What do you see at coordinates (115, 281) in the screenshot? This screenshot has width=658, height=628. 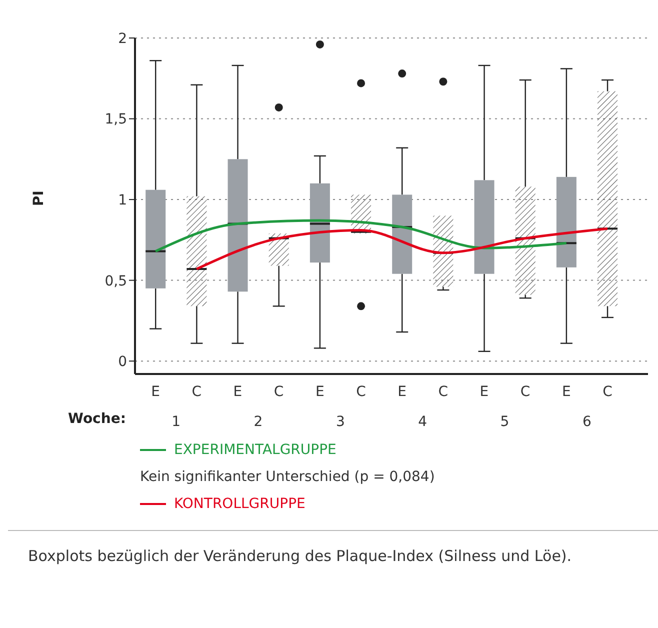 I see `y-tick-label: 0,5` at bounding box center [115, 281].